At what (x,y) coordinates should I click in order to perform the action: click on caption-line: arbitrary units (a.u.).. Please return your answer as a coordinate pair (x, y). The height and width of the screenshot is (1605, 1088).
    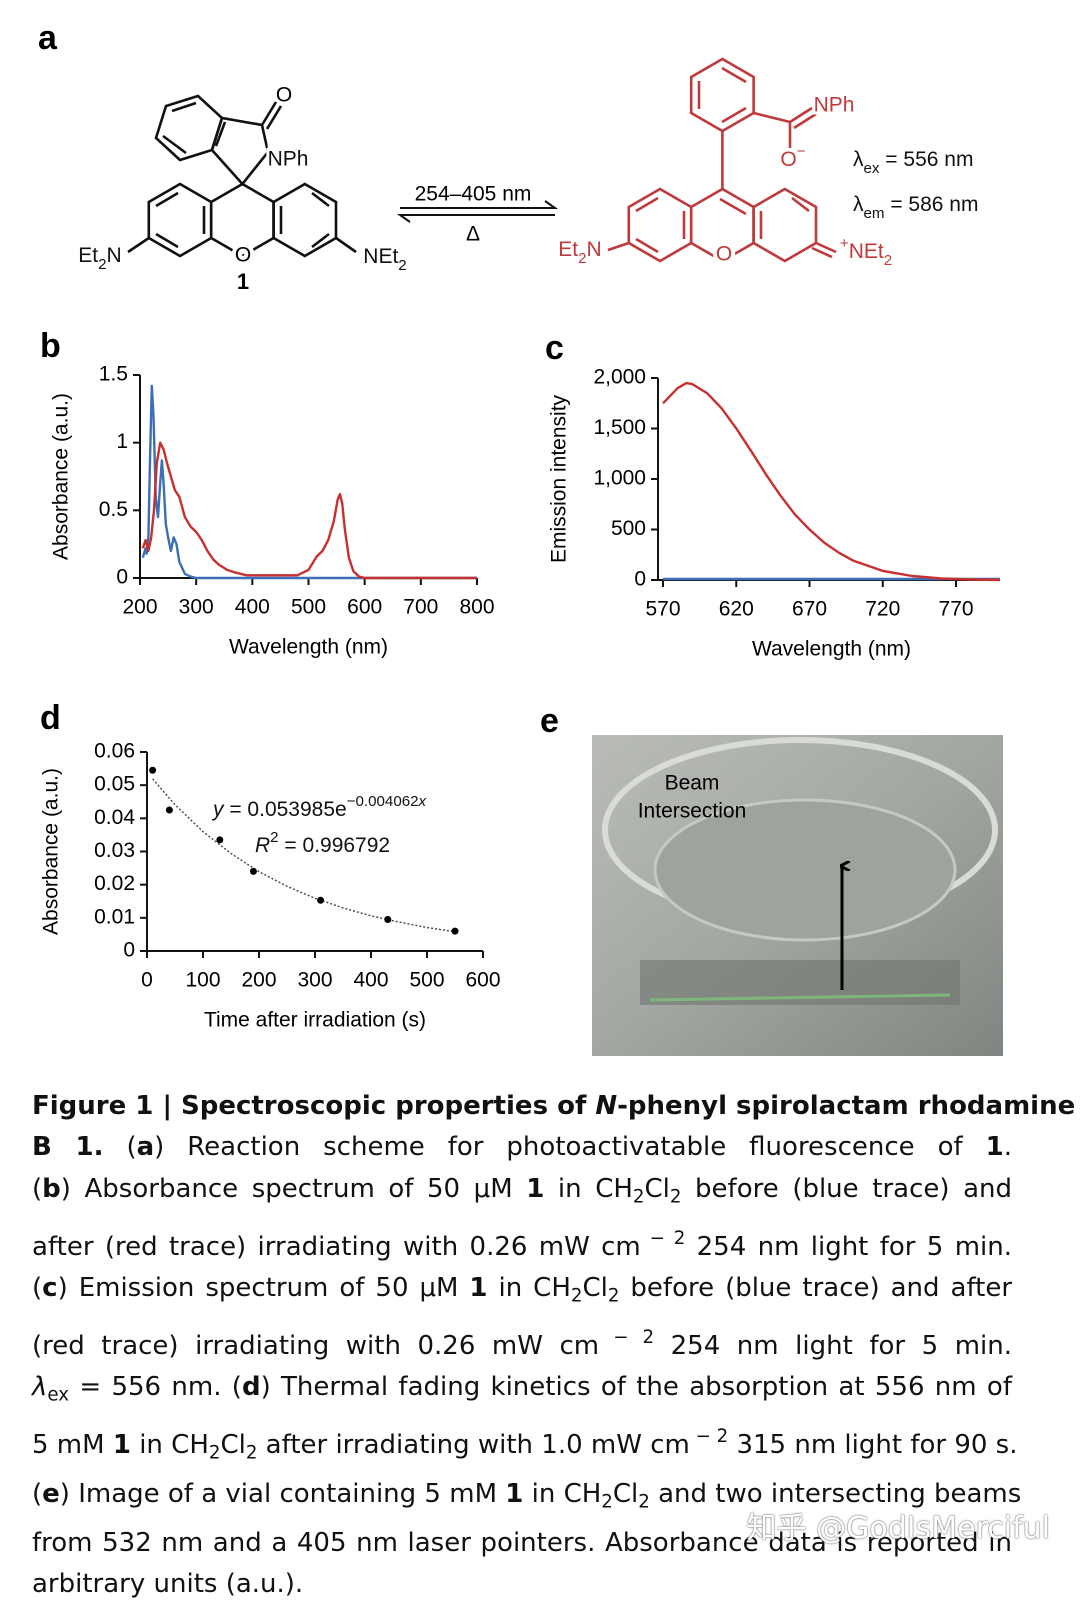
    Looking at the image, I should click on (522, 1584).